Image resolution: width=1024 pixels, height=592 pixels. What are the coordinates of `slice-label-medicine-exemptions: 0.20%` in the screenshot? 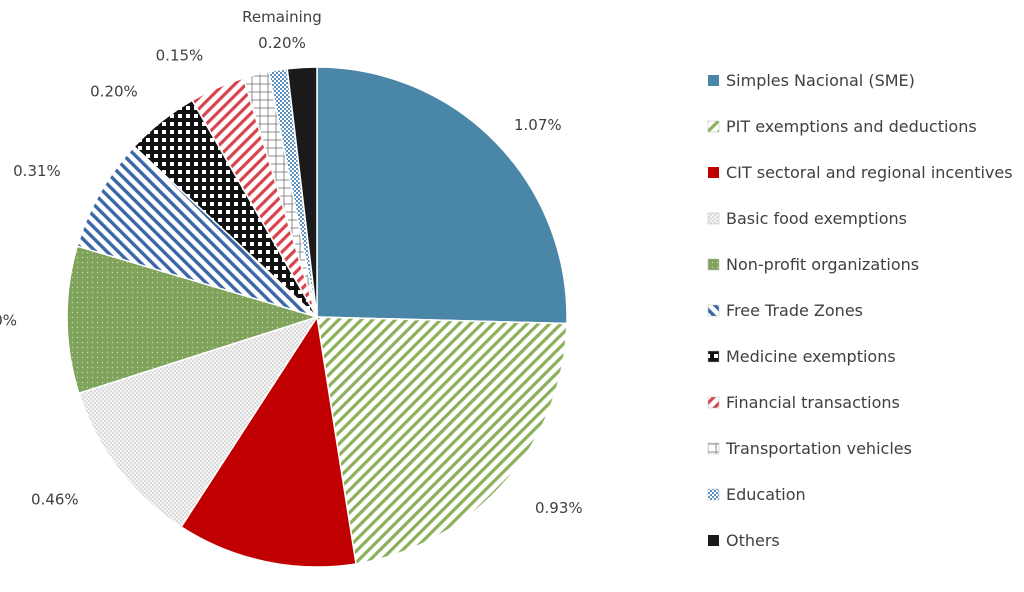 It's located at (114, 92).